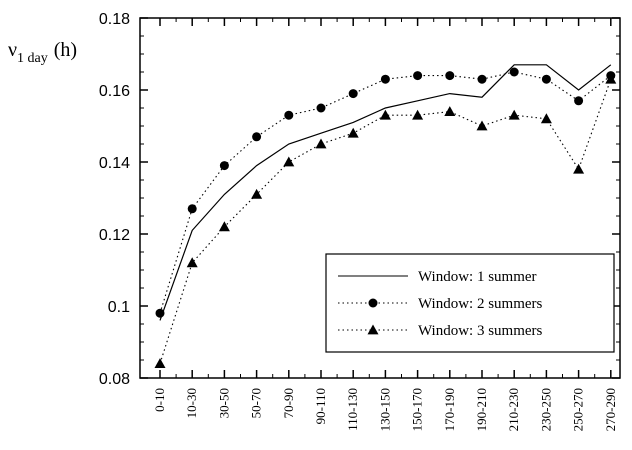 This screenshot has width=632, height=450. I want to click on y-tick-label: 0.14, so click(114, 163).